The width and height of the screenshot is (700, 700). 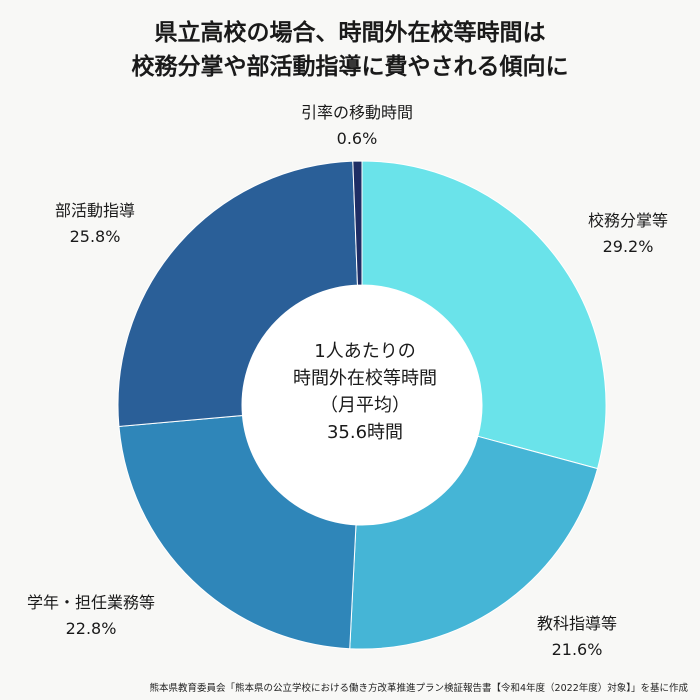 What do you see at coordinates (350, 67) in the screenshot?
I see `chart-title-line-2: 校務分掌や部活動指導に費やされる傾向に` at bounding box center [350, 67].